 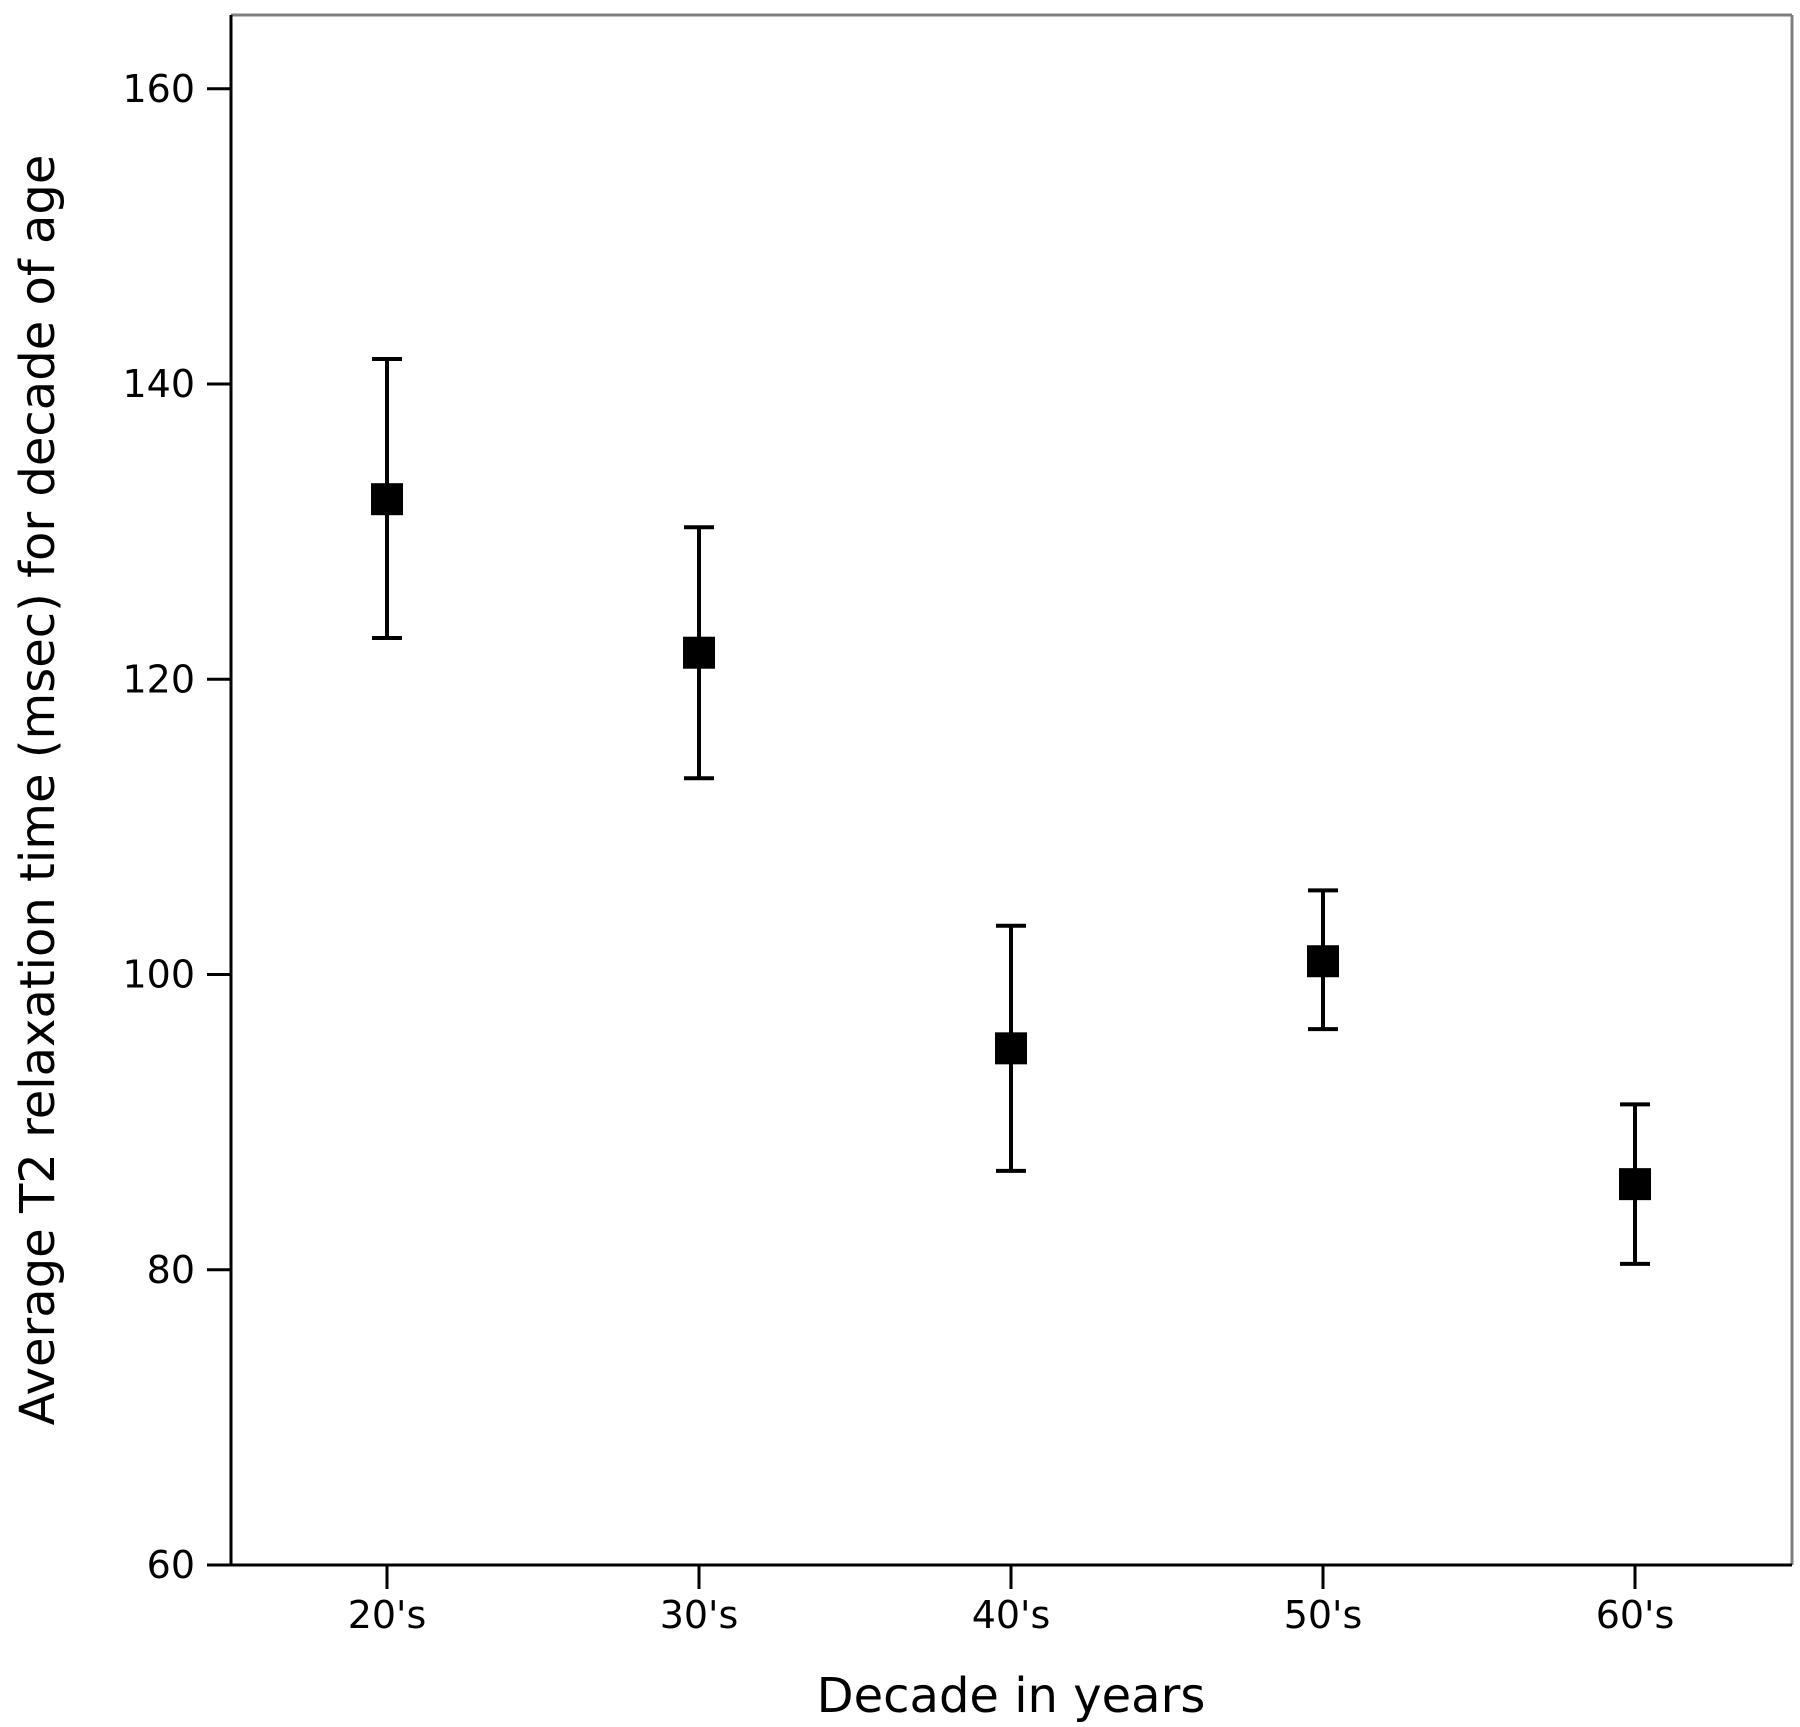 What do you see at coordinates (1323, 1615) in the screenshot?
I see `x-tick-label: 50's` at bounding box center [1323, 1615].